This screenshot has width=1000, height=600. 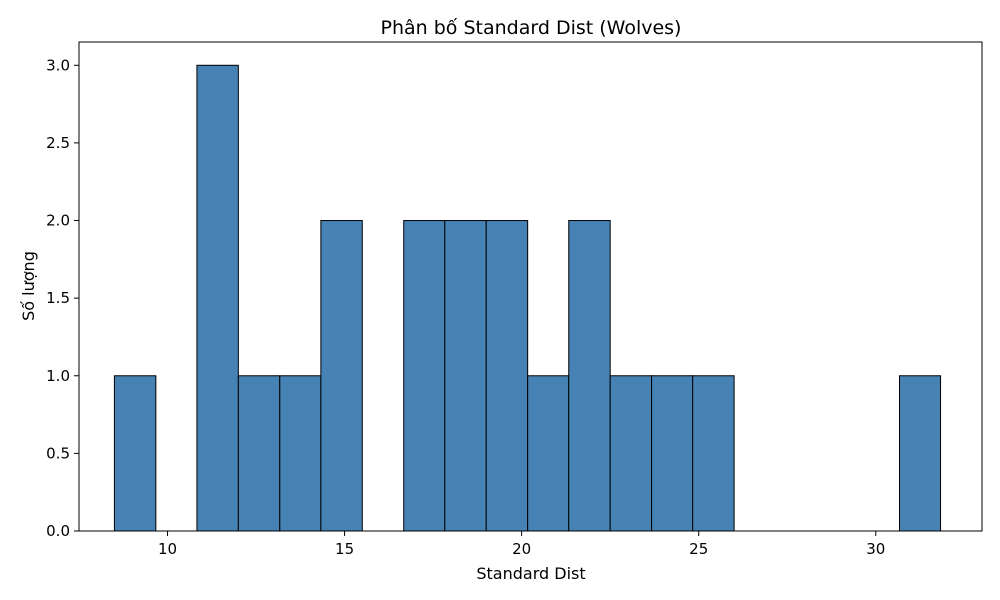 I want to click on chart-title: Phân bố Standard Dist (Wolves), so click(x=531, y=28).